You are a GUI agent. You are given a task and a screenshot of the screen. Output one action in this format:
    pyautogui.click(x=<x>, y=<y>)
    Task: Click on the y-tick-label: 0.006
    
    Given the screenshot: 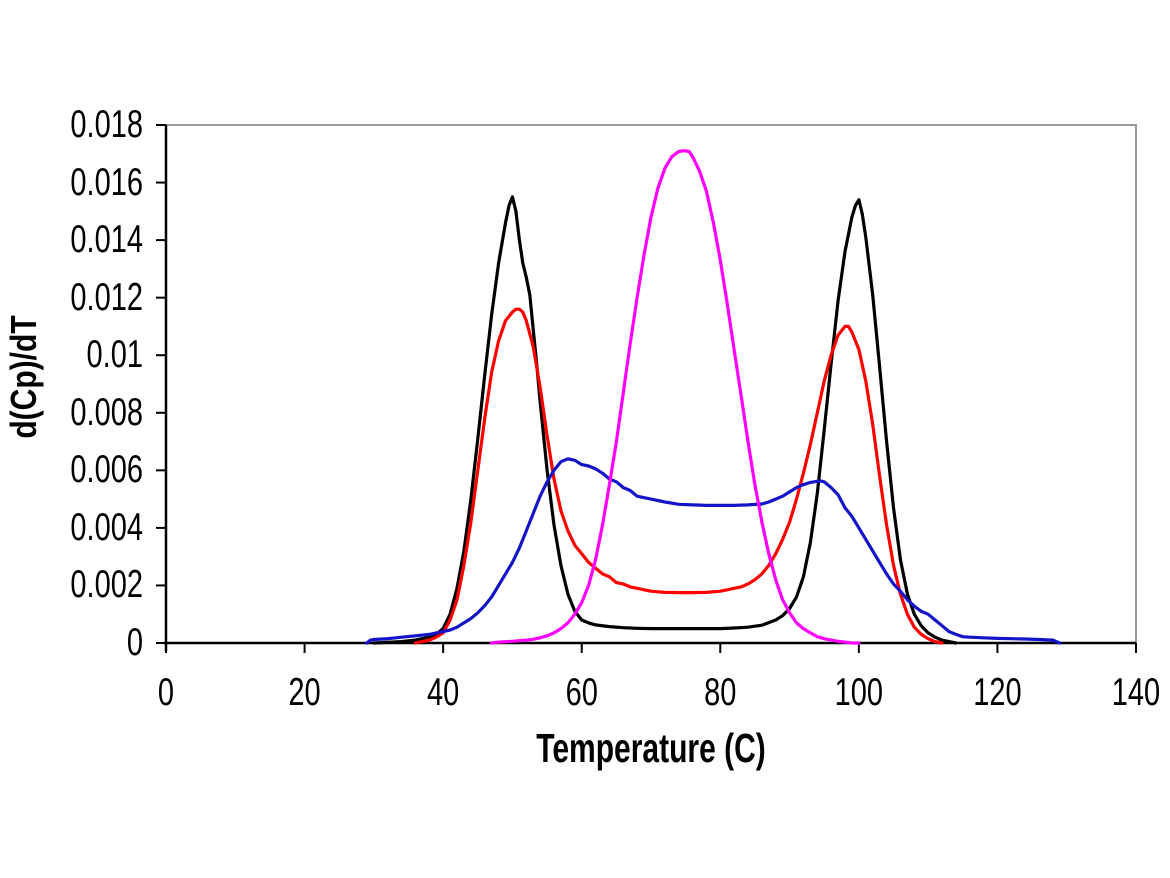 What is the action you would take?
    pyautogui.click(x=106, y=470)
    